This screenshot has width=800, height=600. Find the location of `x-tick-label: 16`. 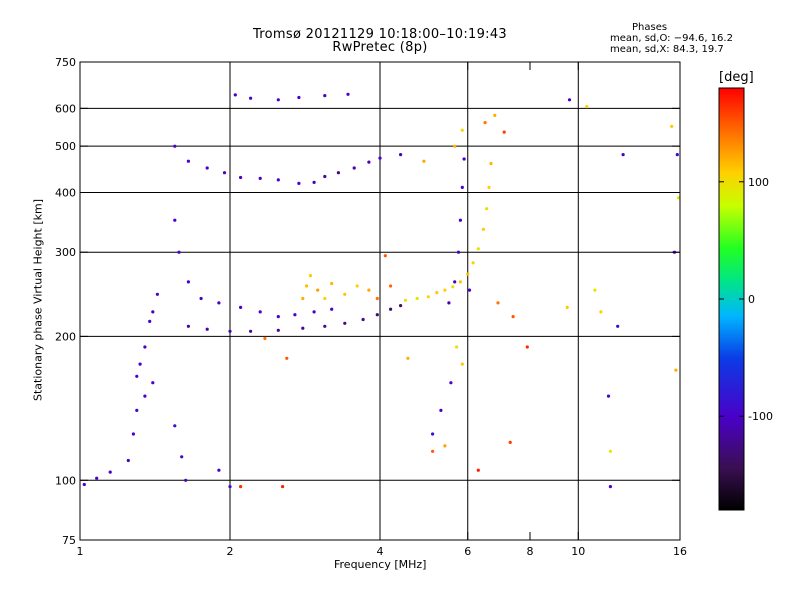

x-tick-label: 16 is located at coordinates (680, 551).